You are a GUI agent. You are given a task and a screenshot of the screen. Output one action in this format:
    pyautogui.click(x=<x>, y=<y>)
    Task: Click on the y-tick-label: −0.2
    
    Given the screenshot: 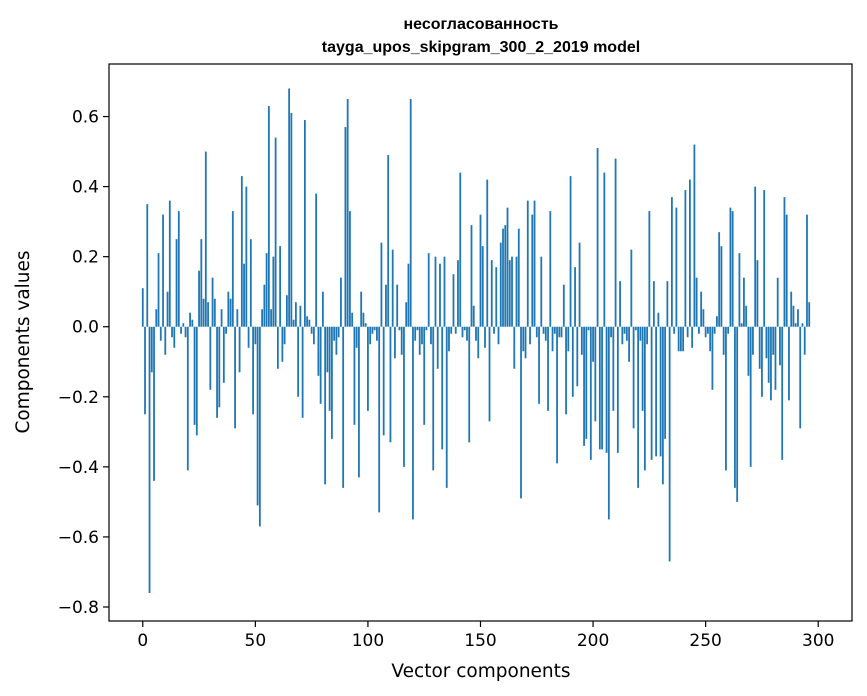 What is the action you would take?
    pyautogui.click(x=78, y=398)
    